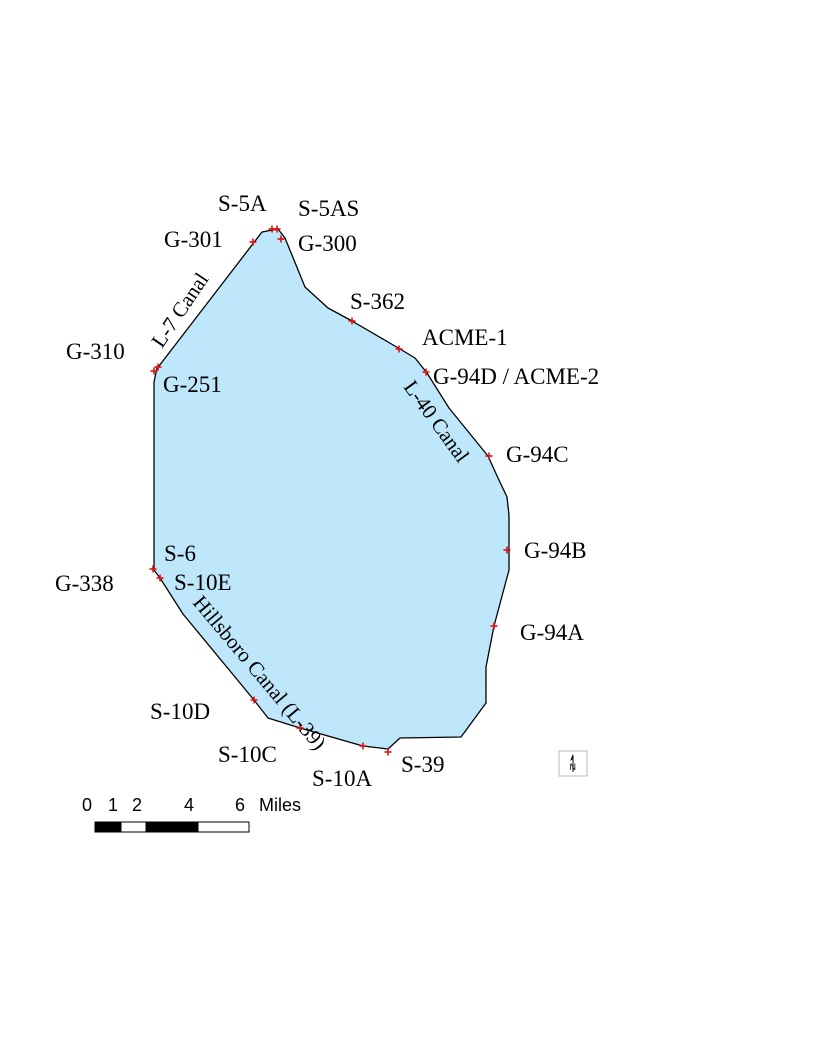 The height and width of the screenshot is (1061, 816). I want to click on station-label-s-39: S-39, so click(422, 764).